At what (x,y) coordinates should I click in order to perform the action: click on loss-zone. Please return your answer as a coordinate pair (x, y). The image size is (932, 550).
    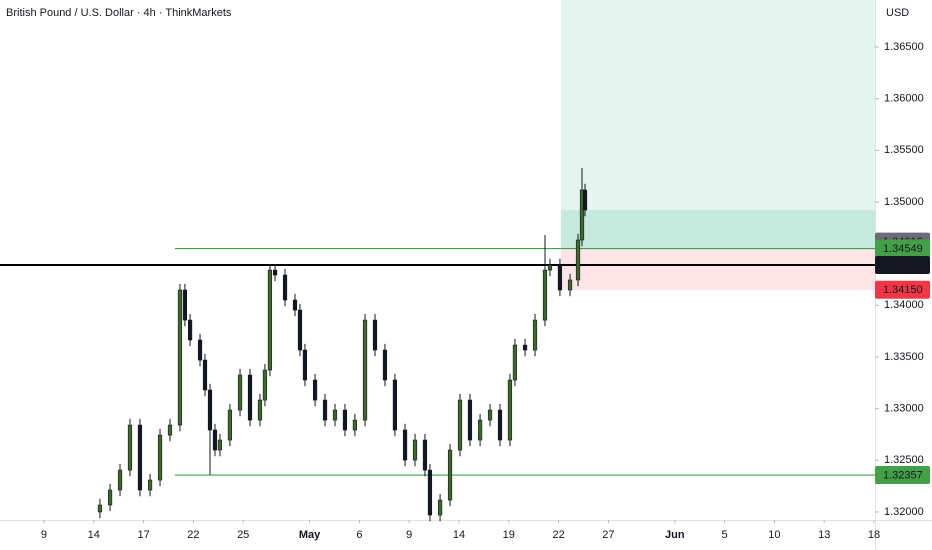
    Looking at the image, I should click on (717, 269).